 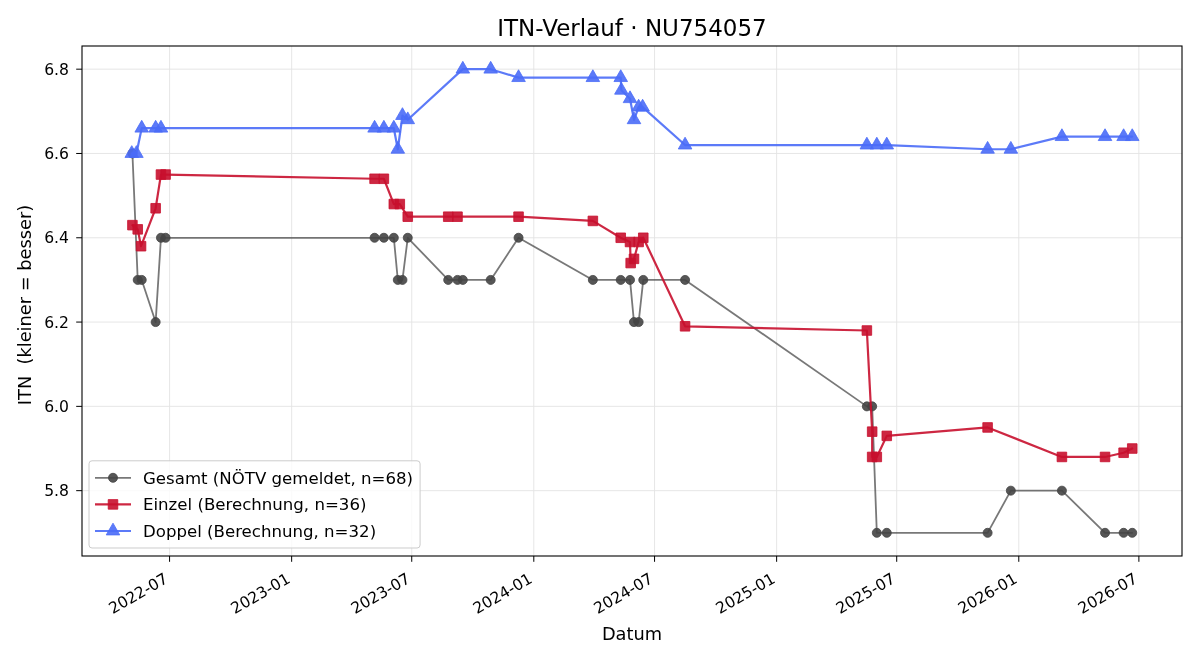 What do you see at coordinates (255, 505) in the screenshot?
I see `legend-label: Einzel (Berechnung, n=36)` at bounding box center [255, 505].